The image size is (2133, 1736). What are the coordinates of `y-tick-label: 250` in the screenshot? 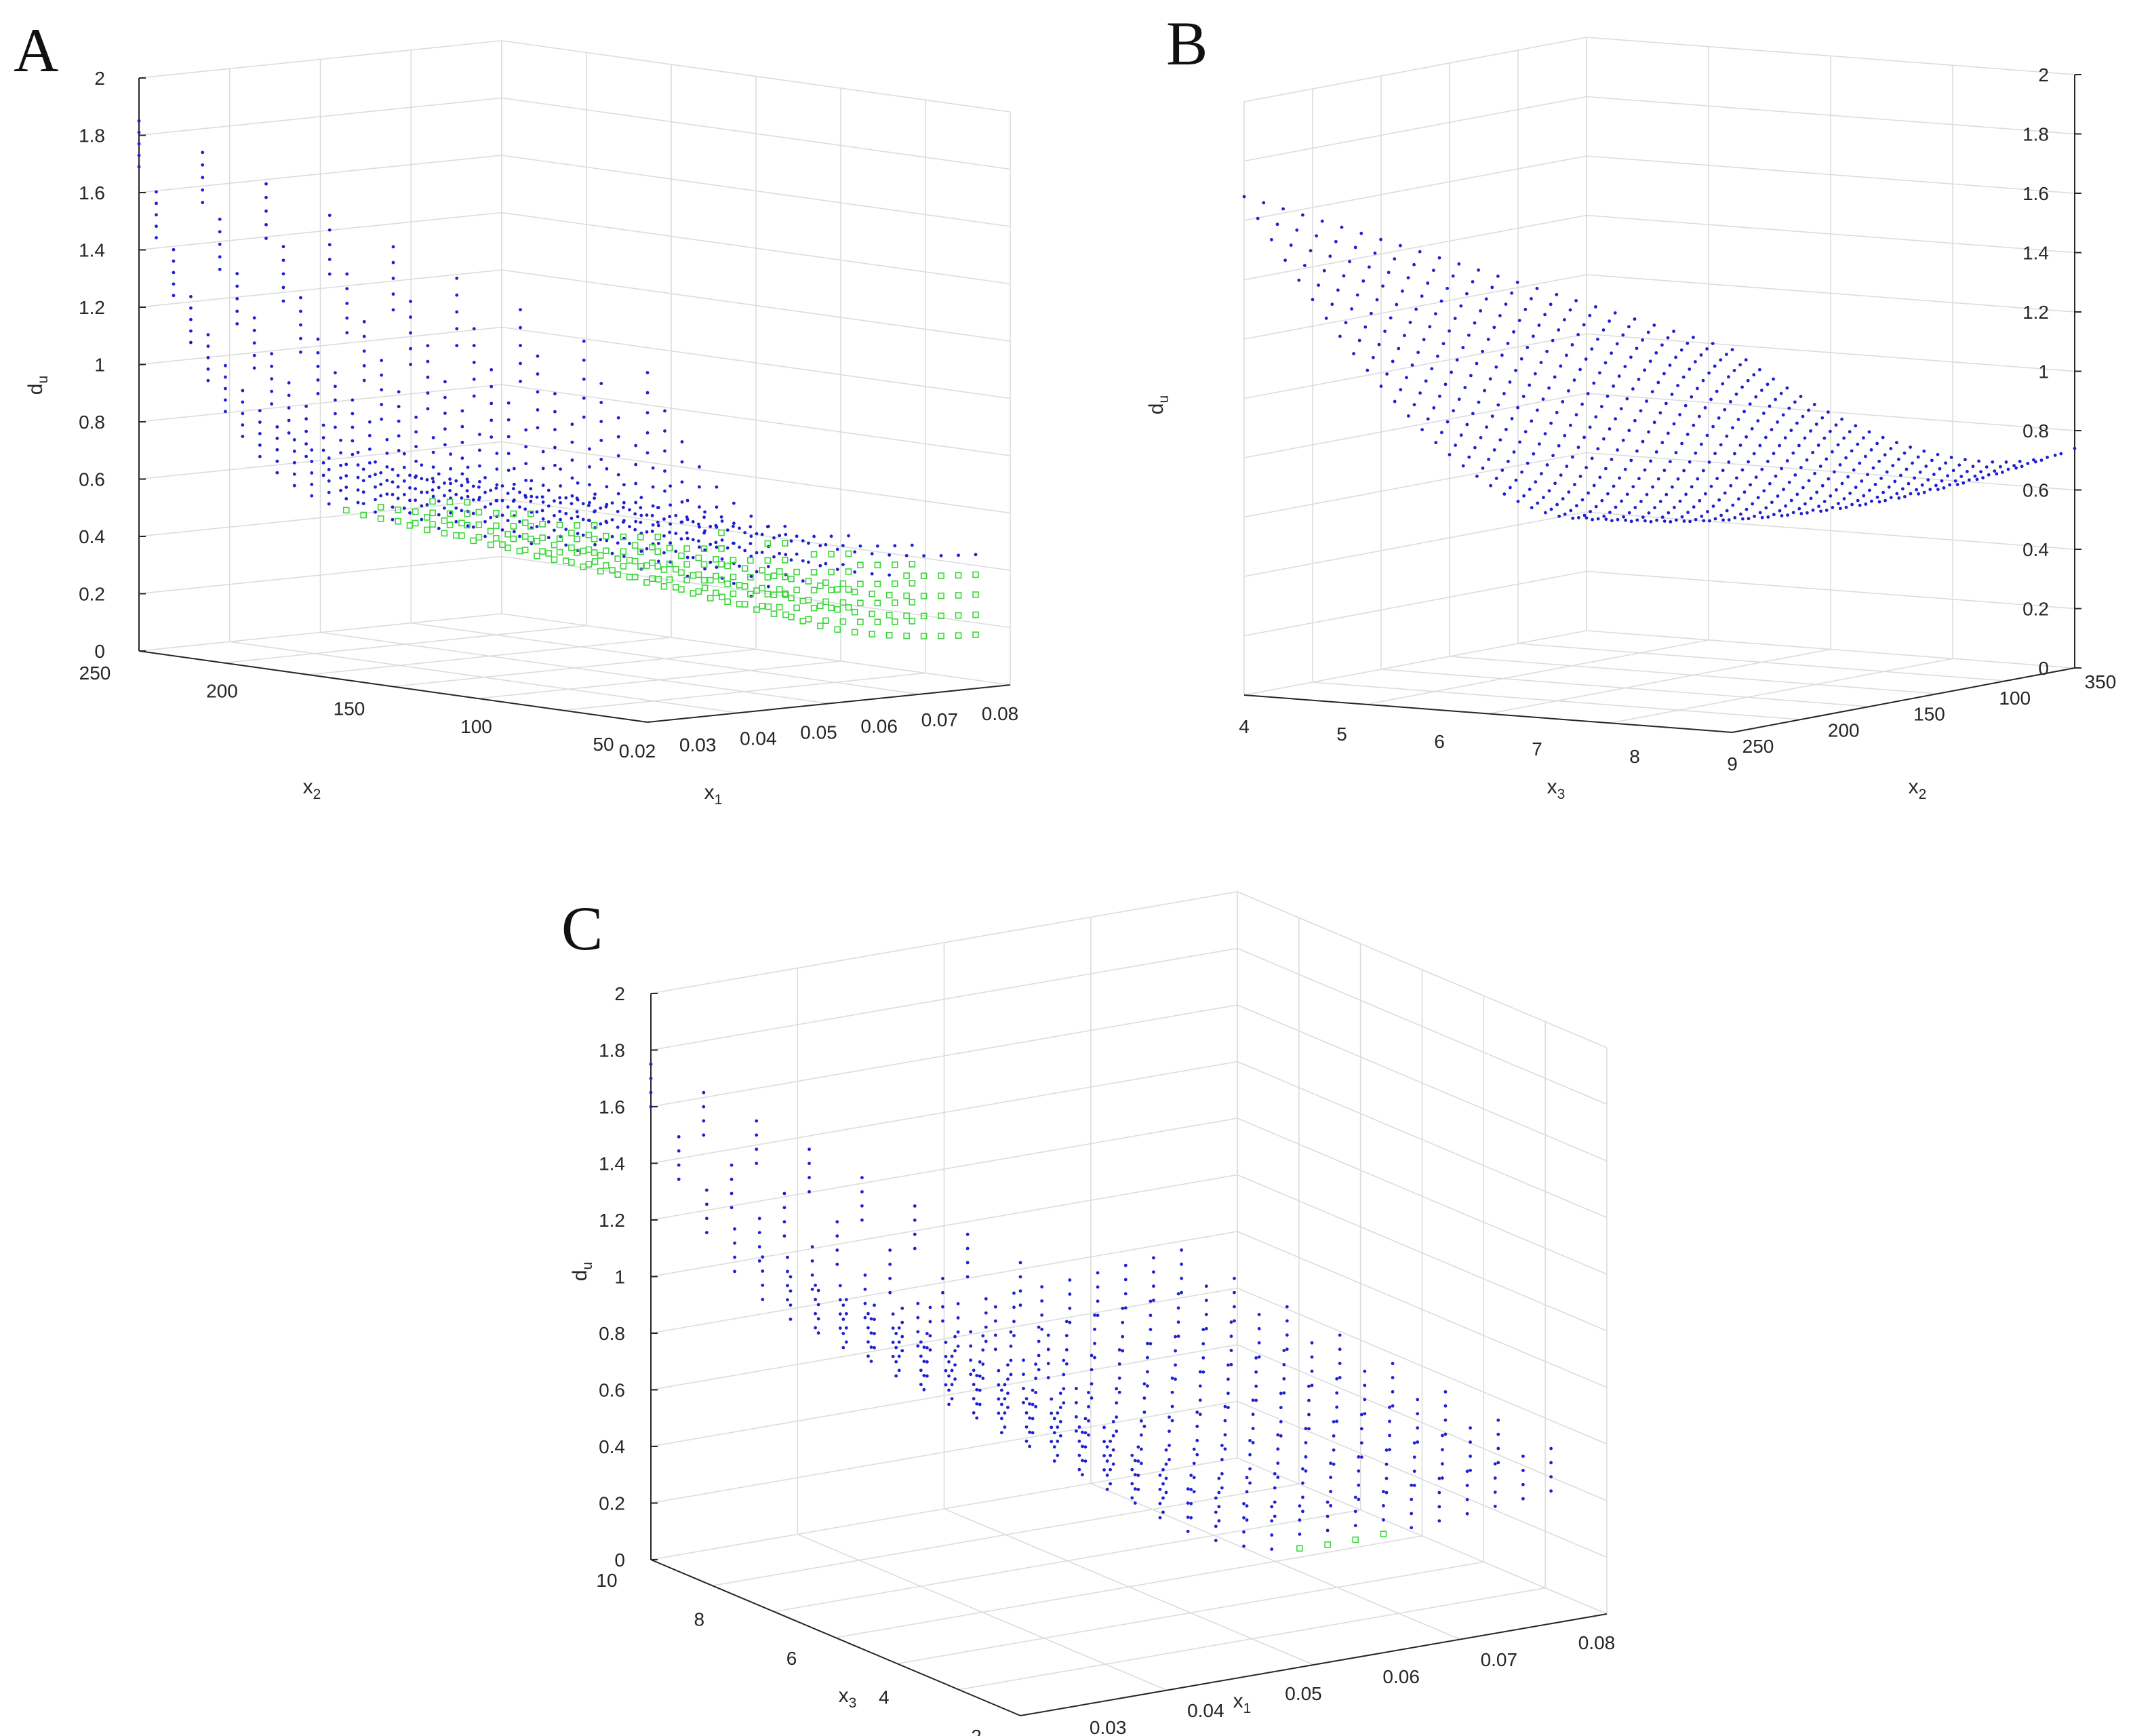 It's located at (95, 673).